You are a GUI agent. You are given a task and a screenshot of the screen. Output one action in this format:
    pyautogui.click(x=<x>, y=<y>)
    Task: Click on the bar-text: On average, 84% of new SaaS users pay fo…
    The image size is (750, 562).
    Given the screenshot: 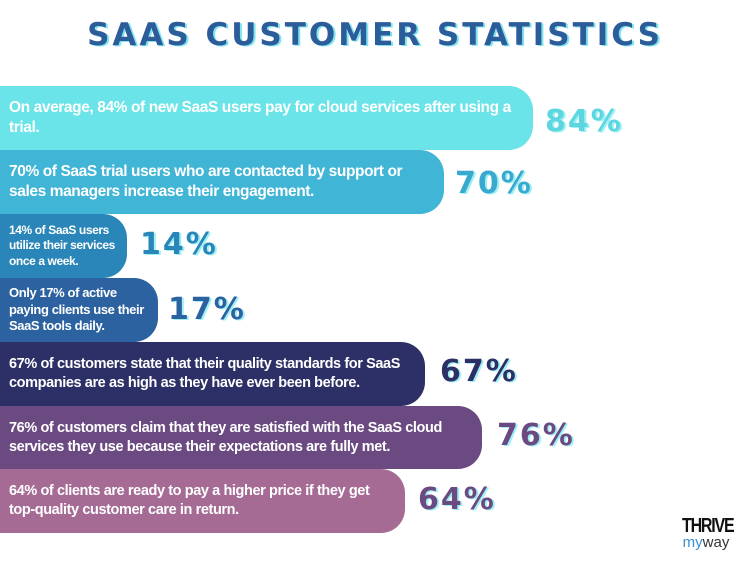 What is the action you would take?
    pyautogui.click(x=260, y=117)
    